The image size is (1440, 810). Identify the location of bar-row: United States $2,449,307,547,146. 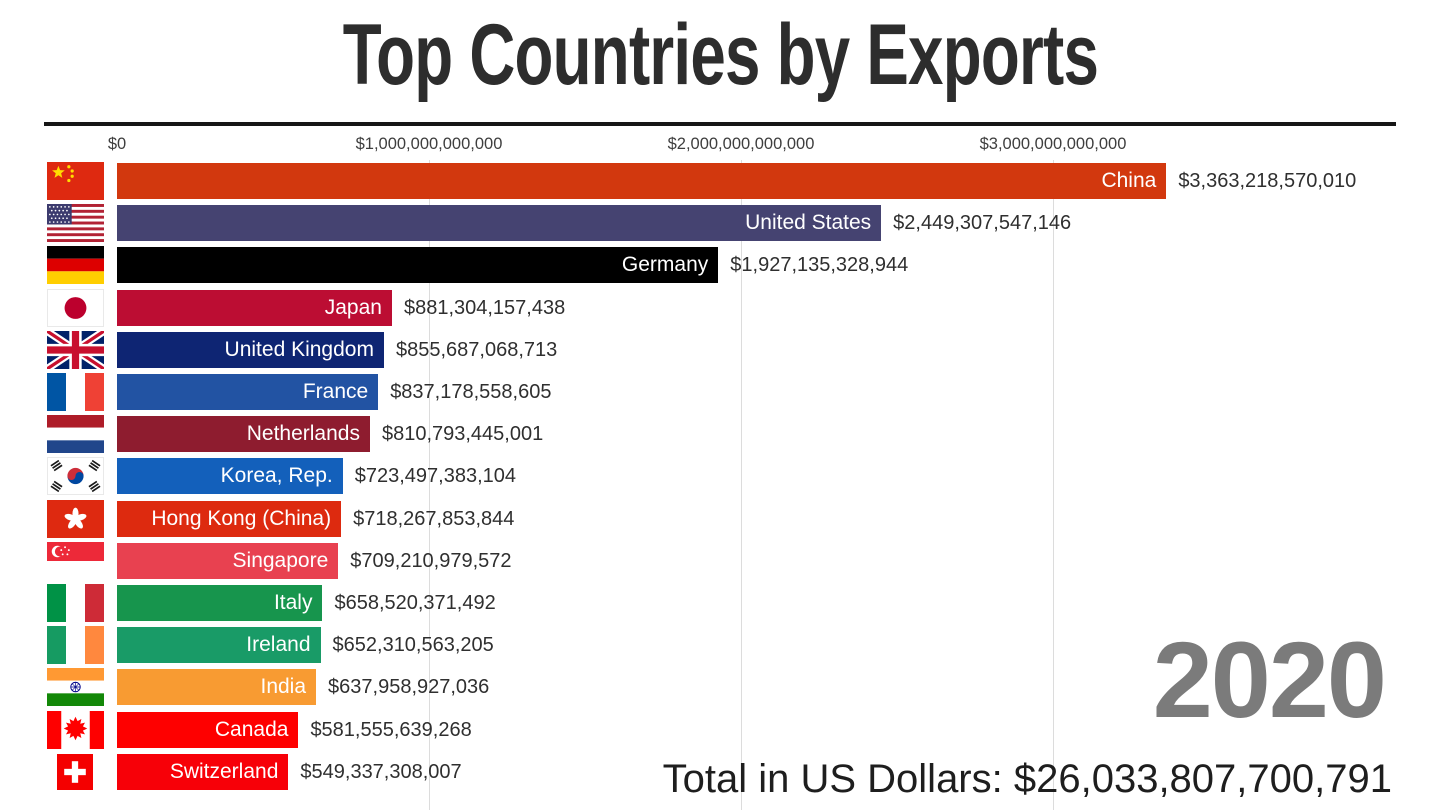
(720, 223).